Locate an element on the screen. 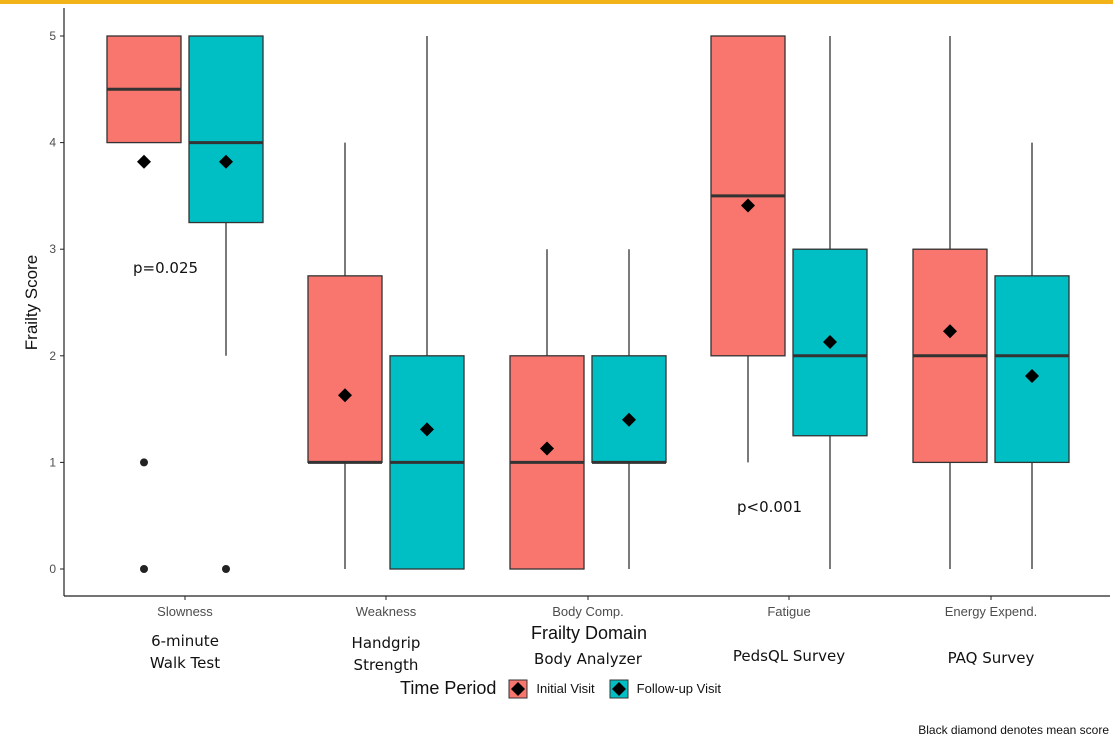  box-initial is located at coordinates (345, 369).